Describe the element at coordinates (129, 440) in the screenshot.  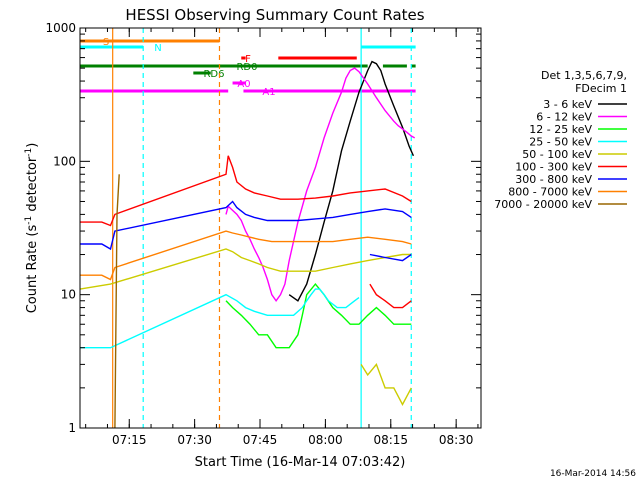
I see `x-tick-label: 07:15` at that location.